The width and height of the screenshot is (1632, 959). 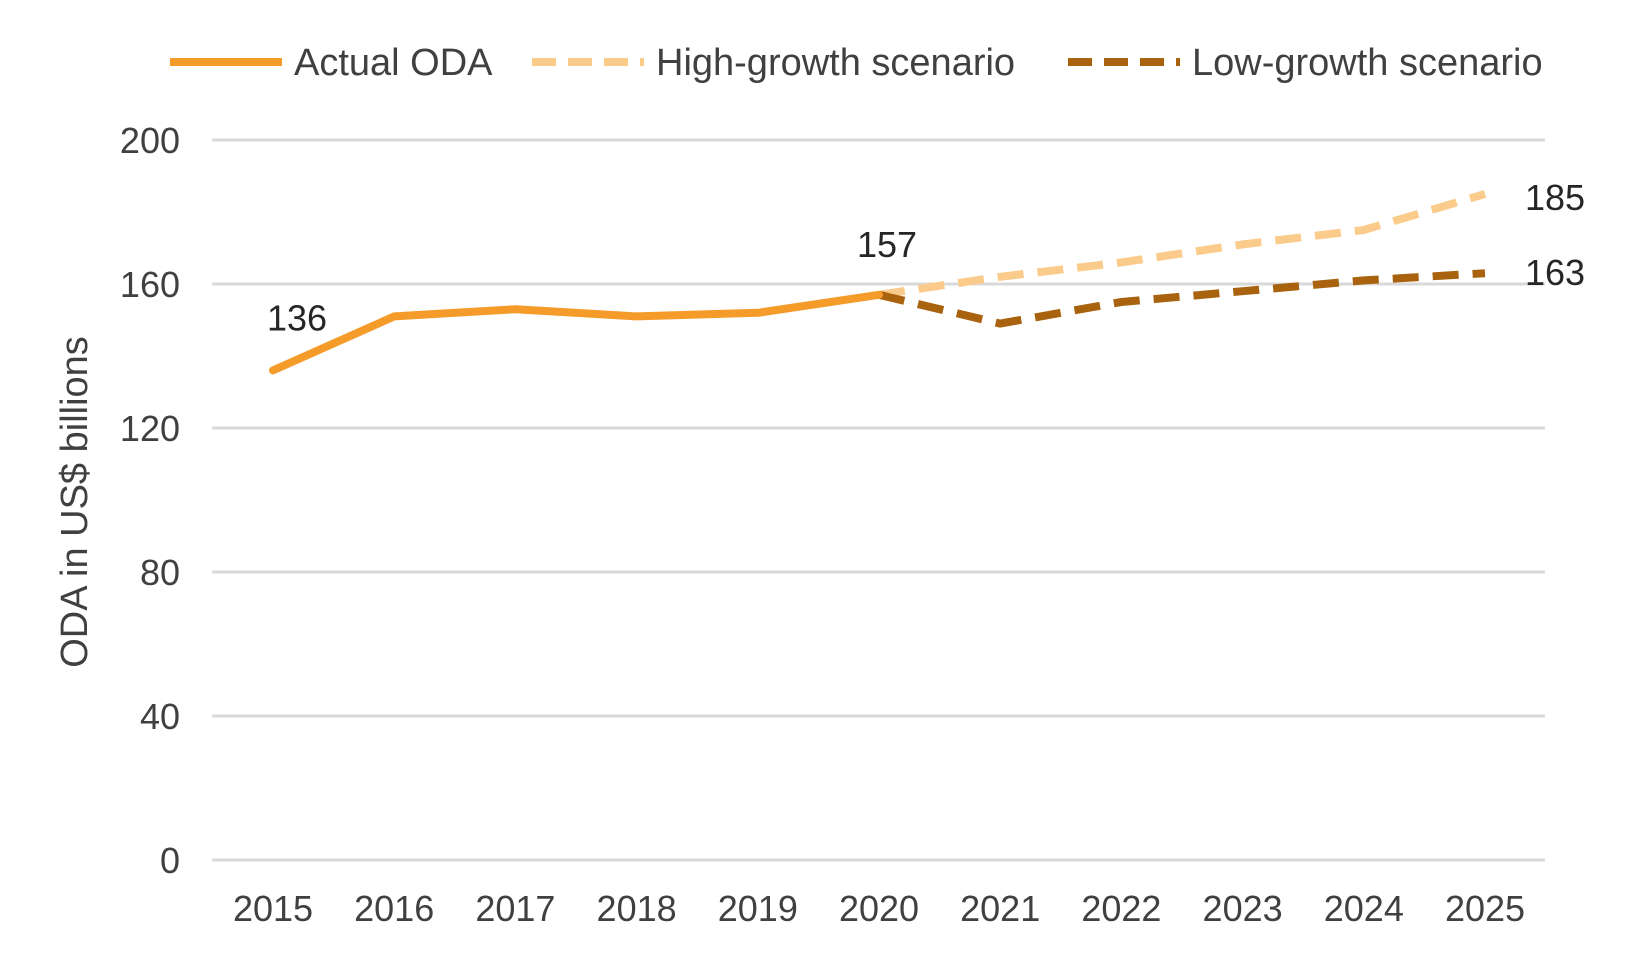 What do you see at coordinates (1555, 197) in the screenshot?
I see `data-label-high-growth-scenario-2025: 185` at bounding box center [1555, 197].